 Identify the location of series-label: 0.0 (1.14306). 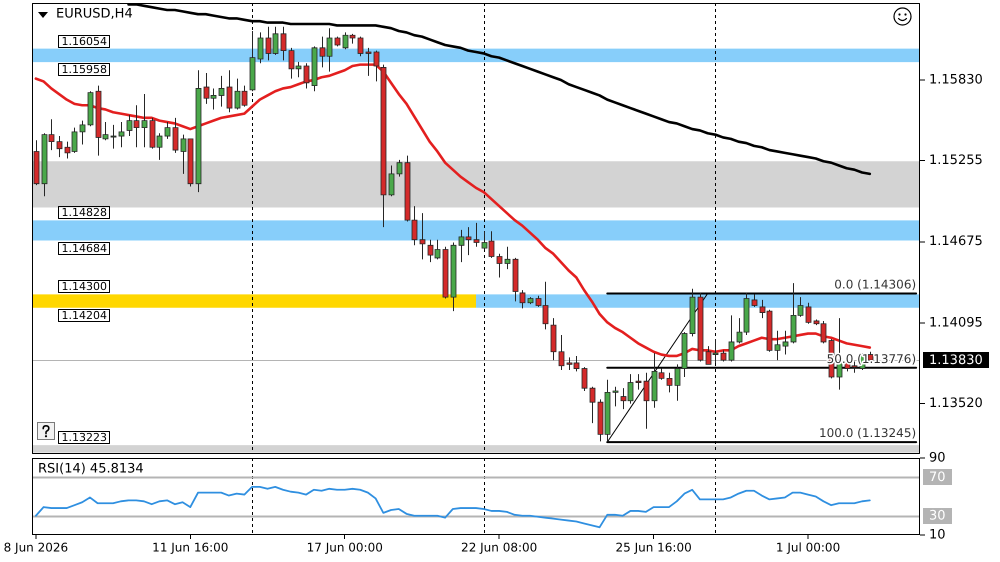
(875, 285).